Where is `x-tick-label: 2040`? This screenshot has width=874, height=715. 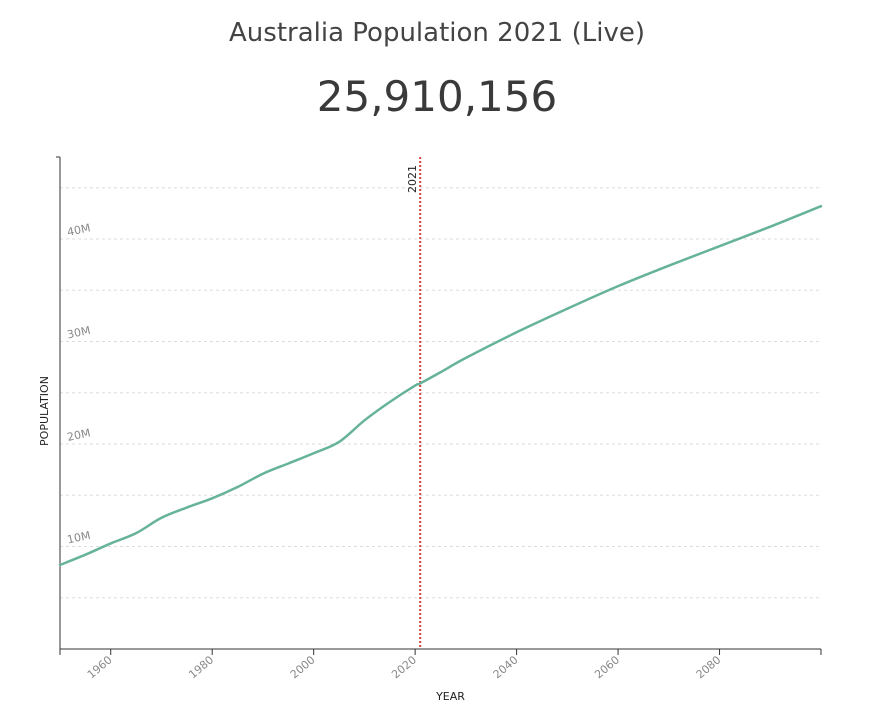 x-tick-label: 2040 is located at coordinates (506, 667).